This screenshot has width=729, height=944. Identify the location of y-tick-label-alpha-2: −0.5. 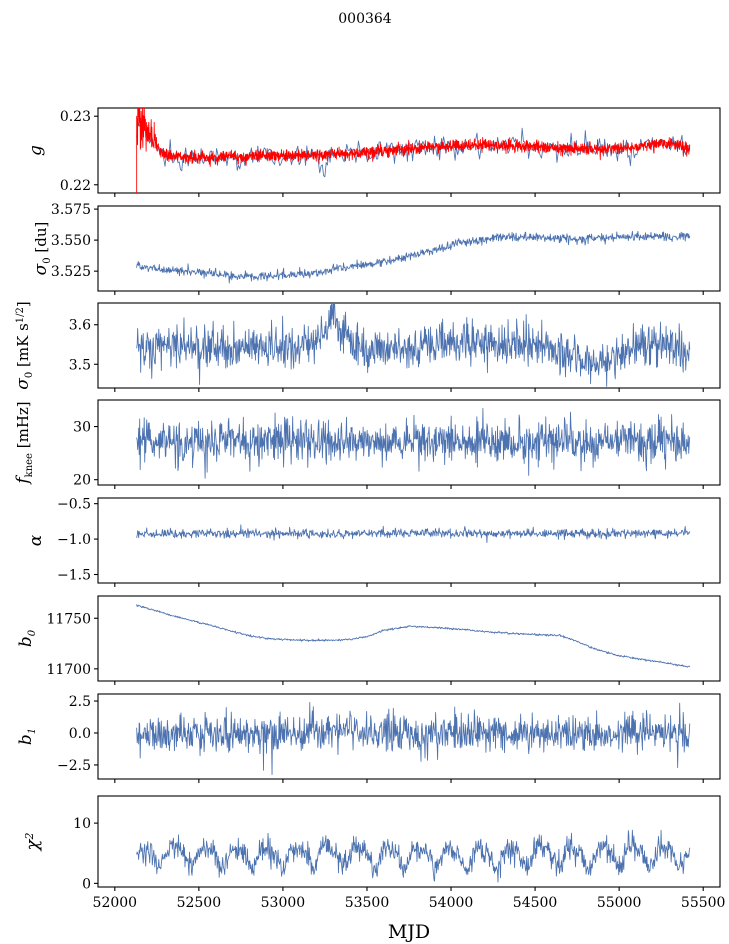
(74, 505).